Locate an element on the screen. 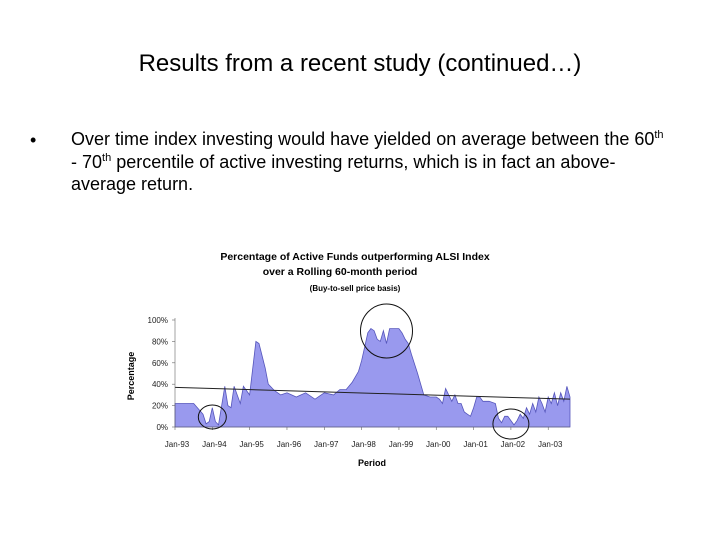 The width and height of the screenshot is (720, 540). chart-title-line2: over a Rolling 60-month period is located at coordinates (340, 272).